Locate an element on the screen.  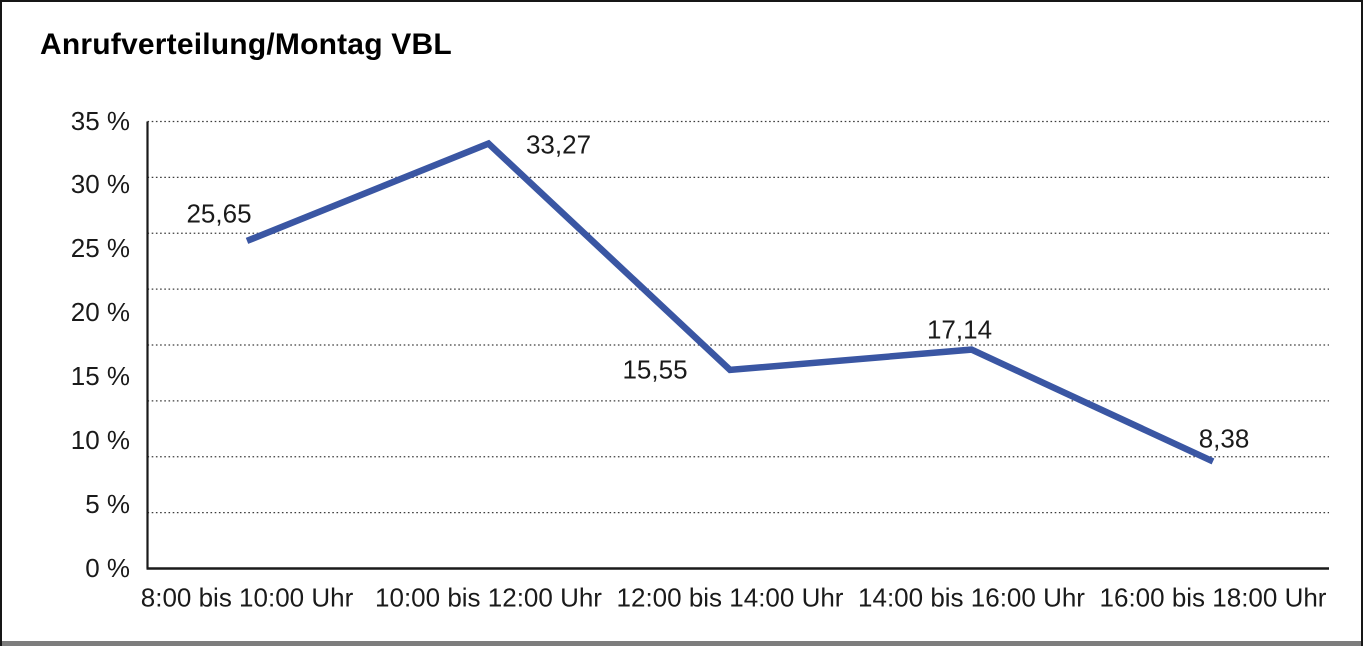
x-category-label: 8:00 bis 10:00 Uhr is located at coordinates (247, 597).